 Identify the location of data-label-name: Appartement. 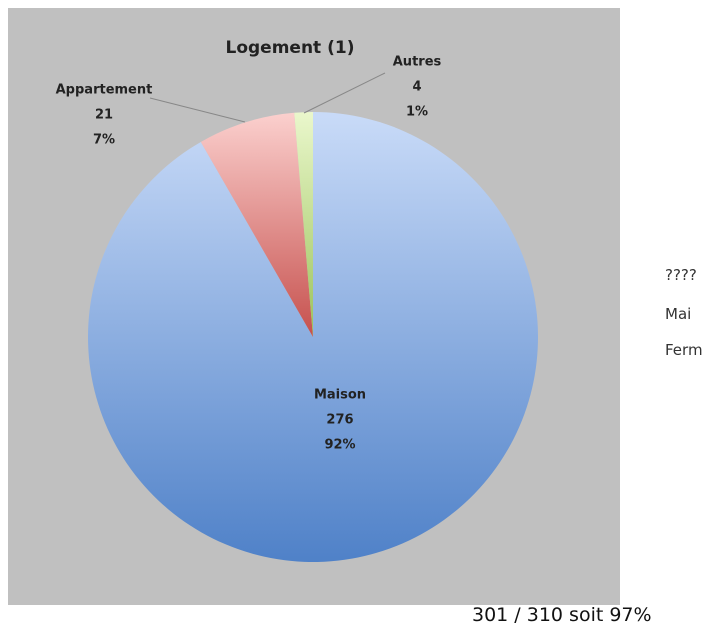
(104, 90).